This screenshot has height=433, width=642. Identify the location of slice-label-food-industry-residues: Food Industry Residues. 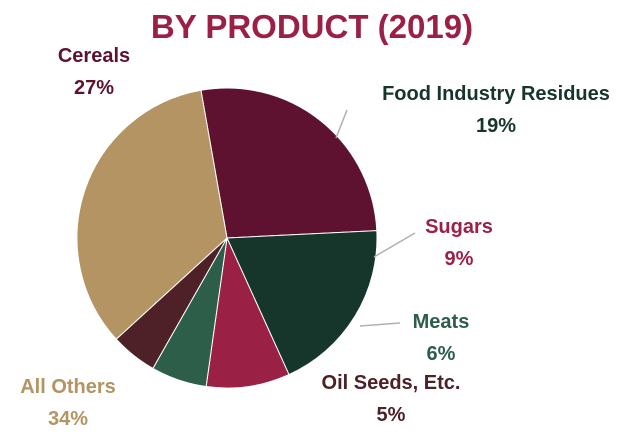
(496, 94).